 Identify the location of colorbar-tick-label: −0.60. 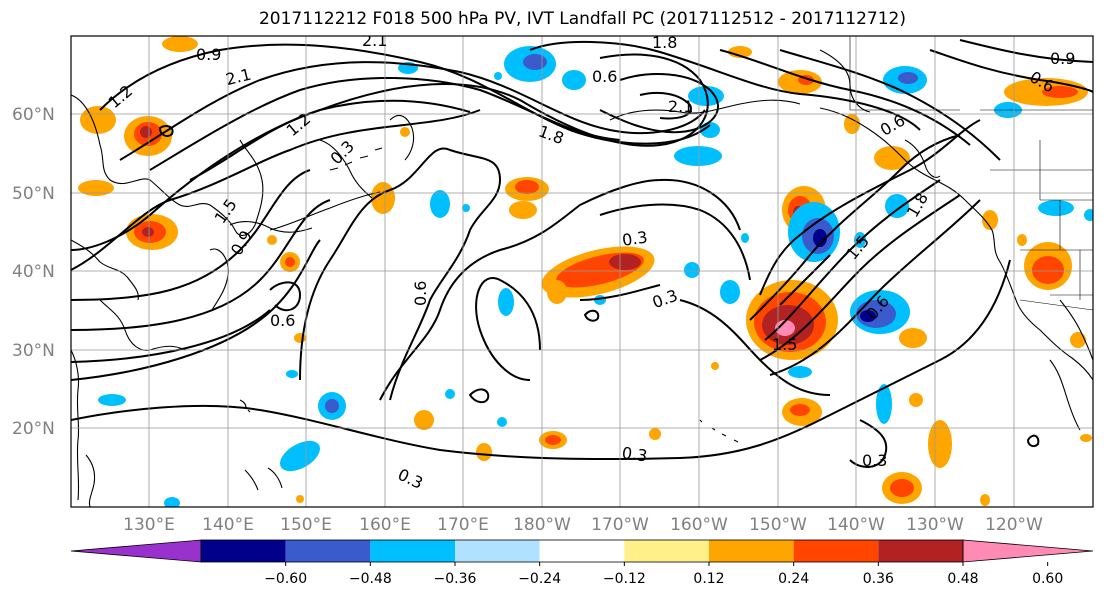
(285, 579).